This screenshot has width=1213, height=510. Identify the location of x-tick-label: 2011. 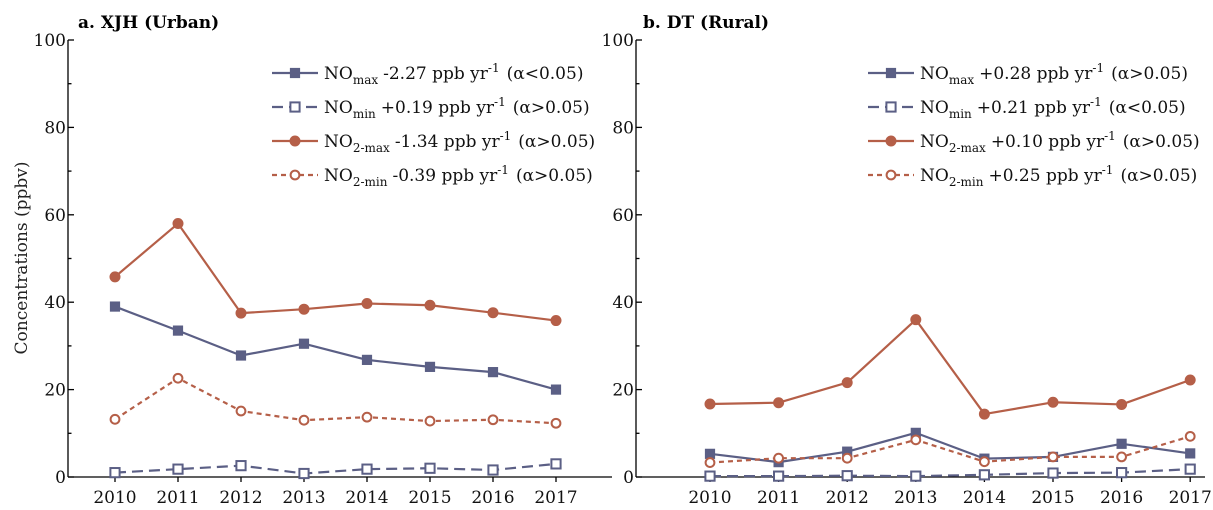
(778, 498).